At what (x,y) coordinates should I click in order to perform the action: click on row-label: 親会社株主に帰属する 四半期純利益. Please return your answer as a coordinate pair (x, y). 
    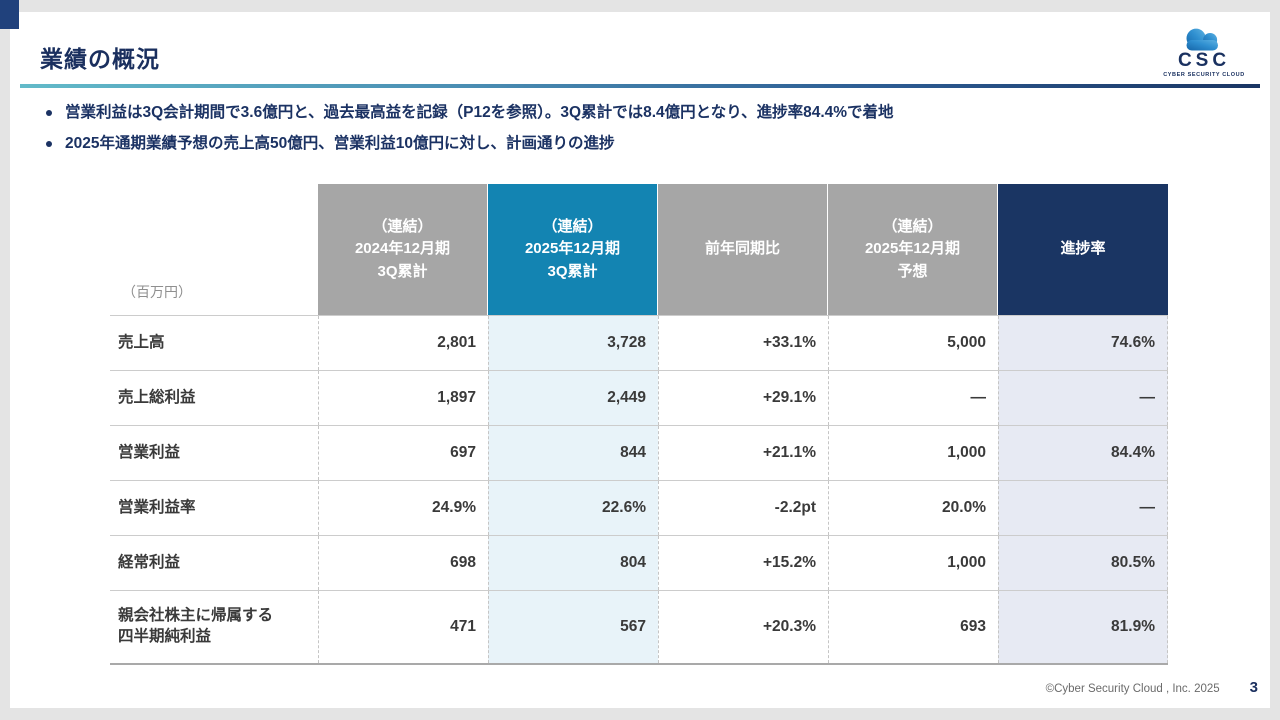
    Looking at the image, I should click on (196, 626).